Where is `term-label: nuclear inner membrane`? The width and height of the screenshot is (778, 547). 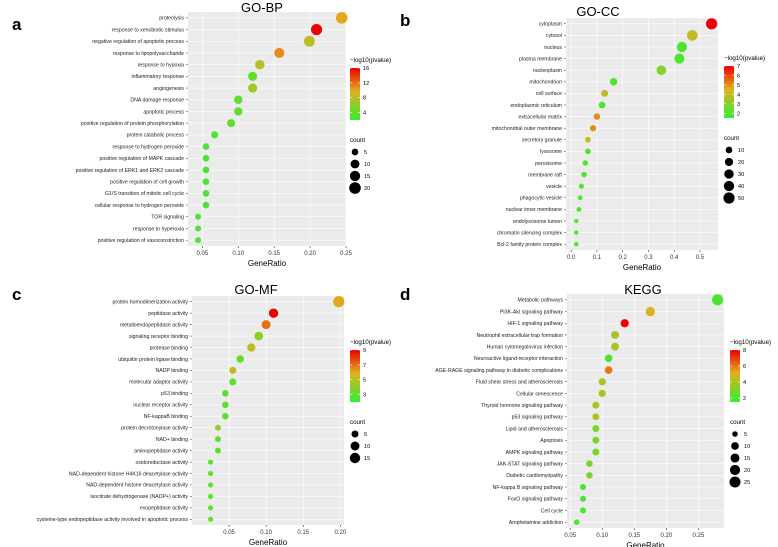
term-label: nuclear inner membrane is located at coordinates (534, 210).